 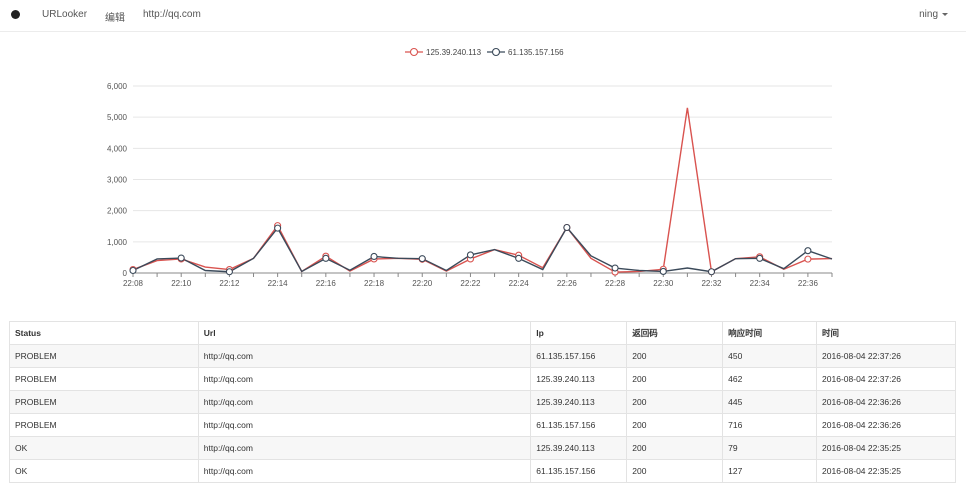 What do you see at coordinates (928, 14) in the screenshot?
I see `user-name: ning` at bounding box center [928, 14].